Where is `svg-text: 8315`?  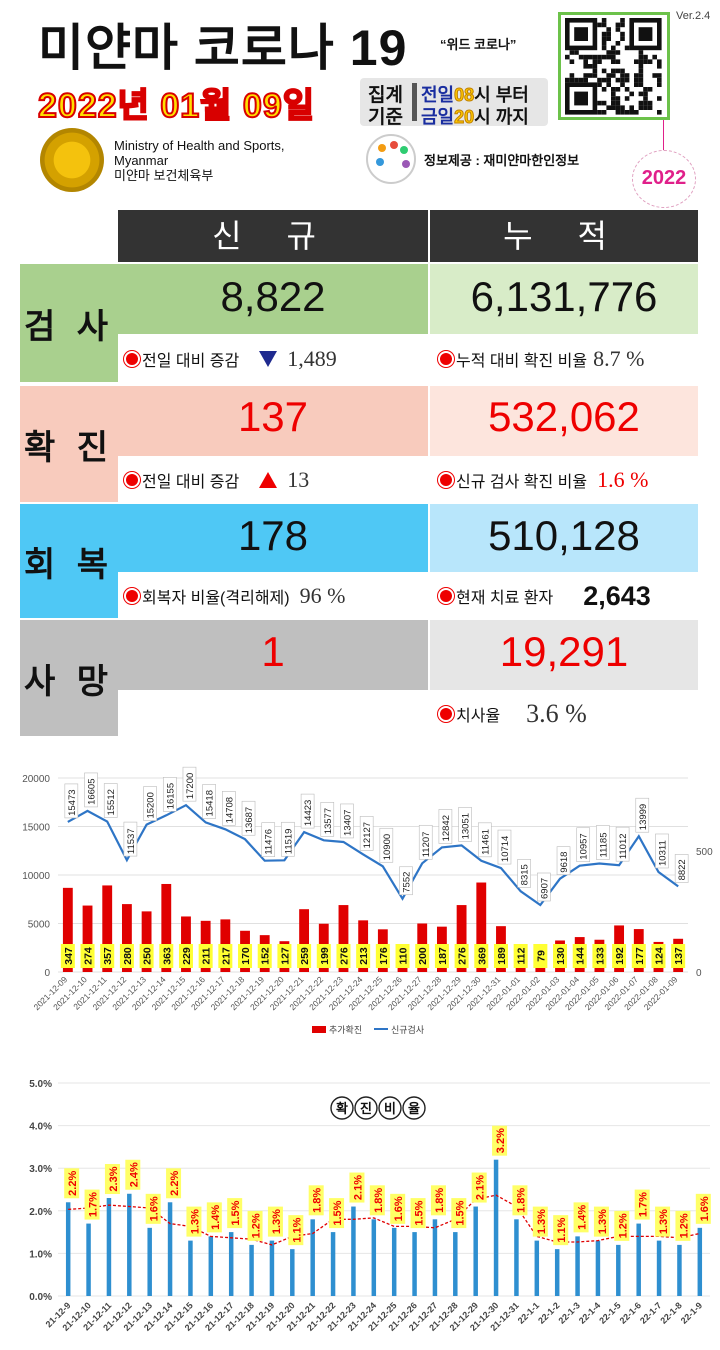 svg-text: 8315 is located at coordinates (525, 874).